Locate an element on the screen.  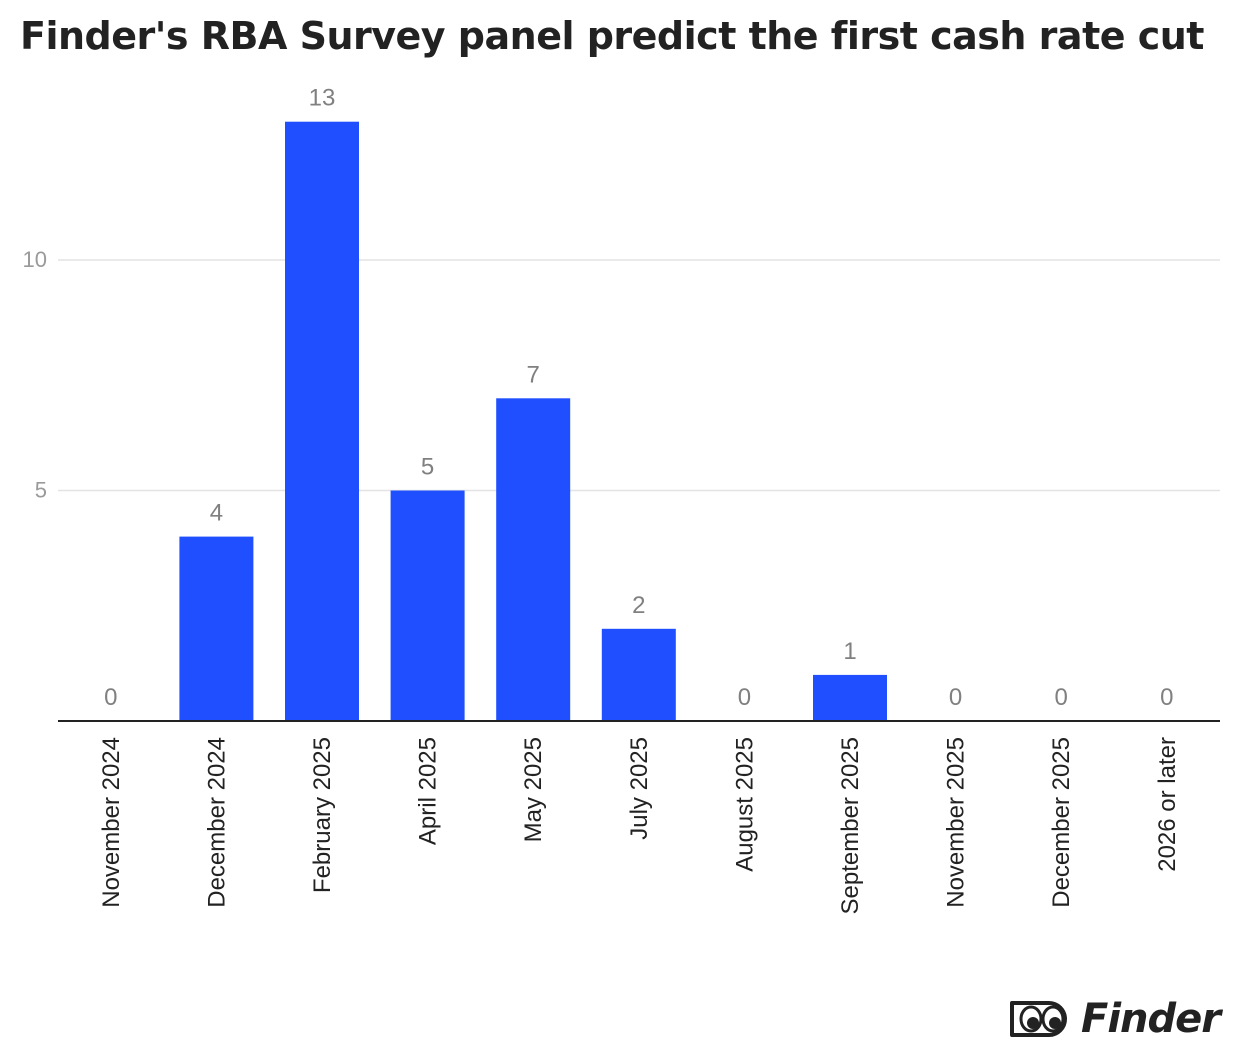
finder-logo: Finder is located at coordinates (1115, 1019).